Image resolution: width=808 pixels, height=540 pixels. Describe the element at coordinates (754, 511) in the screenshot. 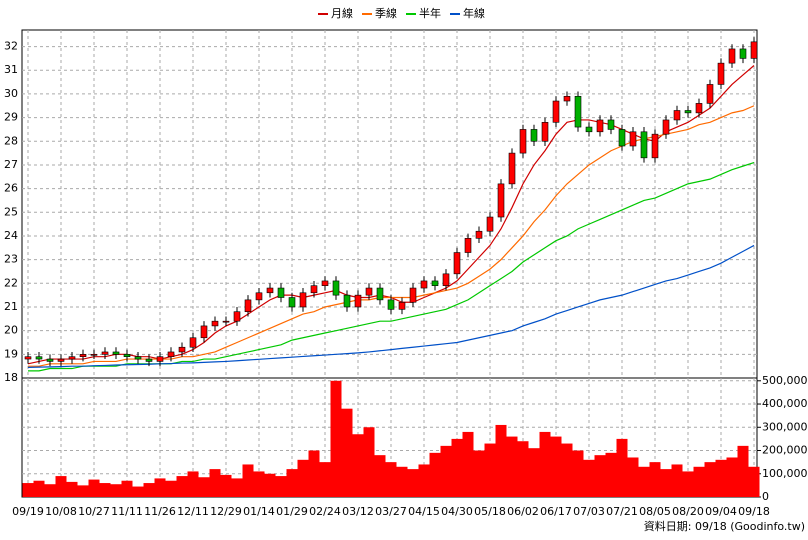

I see `x-tick-label: 09/18` at that location.